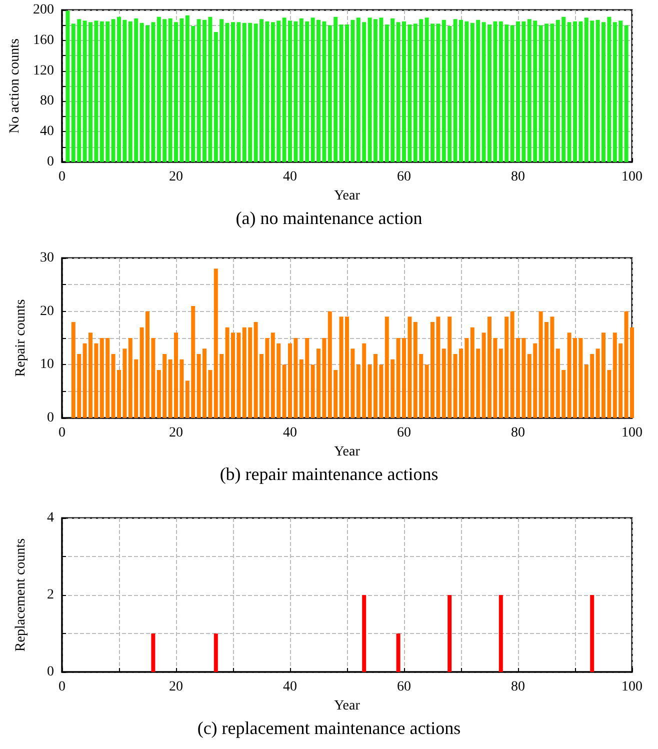  I want to click on y-tick-label: 80, so click(47, 101).